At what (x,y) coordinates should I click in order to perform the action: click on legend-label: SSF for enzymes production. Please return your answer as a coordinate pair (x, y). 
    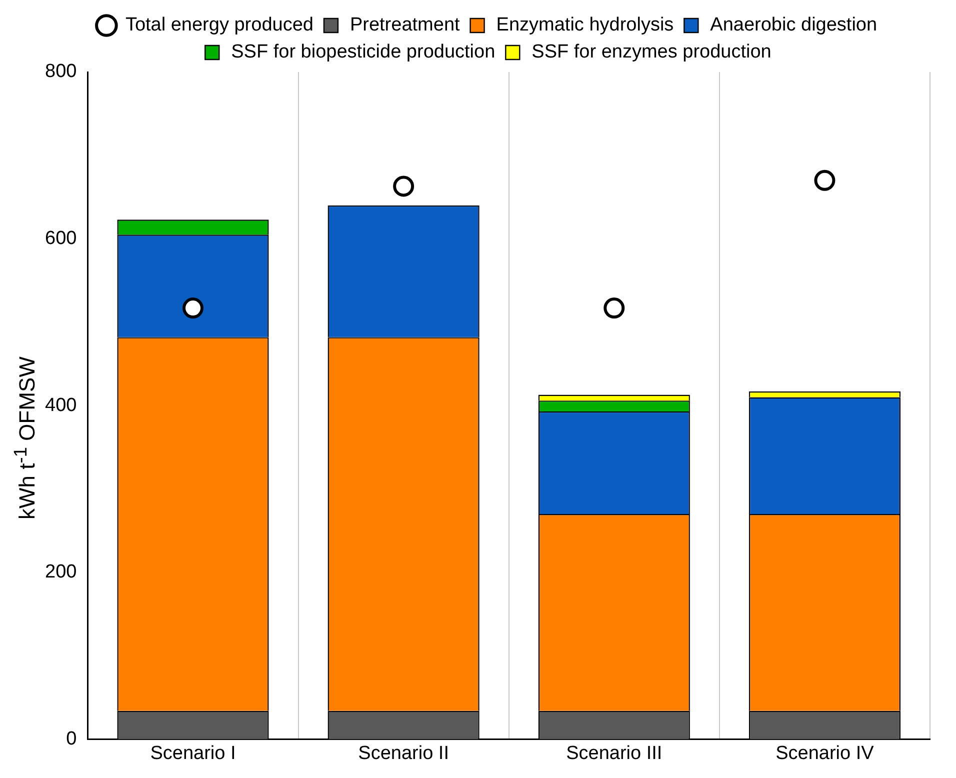
    Looking at the image, I should click on (652, 52).